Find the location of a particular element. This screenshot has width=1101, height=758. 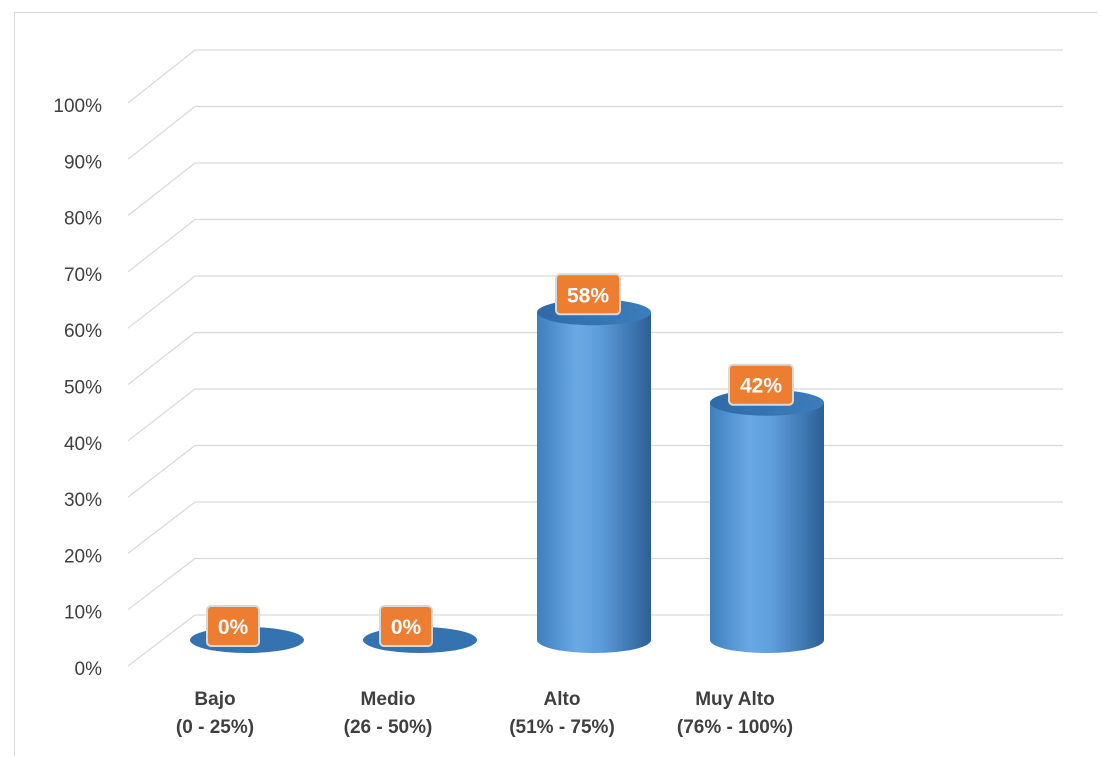

data-label: 58% is located at coordinates (588, 294).